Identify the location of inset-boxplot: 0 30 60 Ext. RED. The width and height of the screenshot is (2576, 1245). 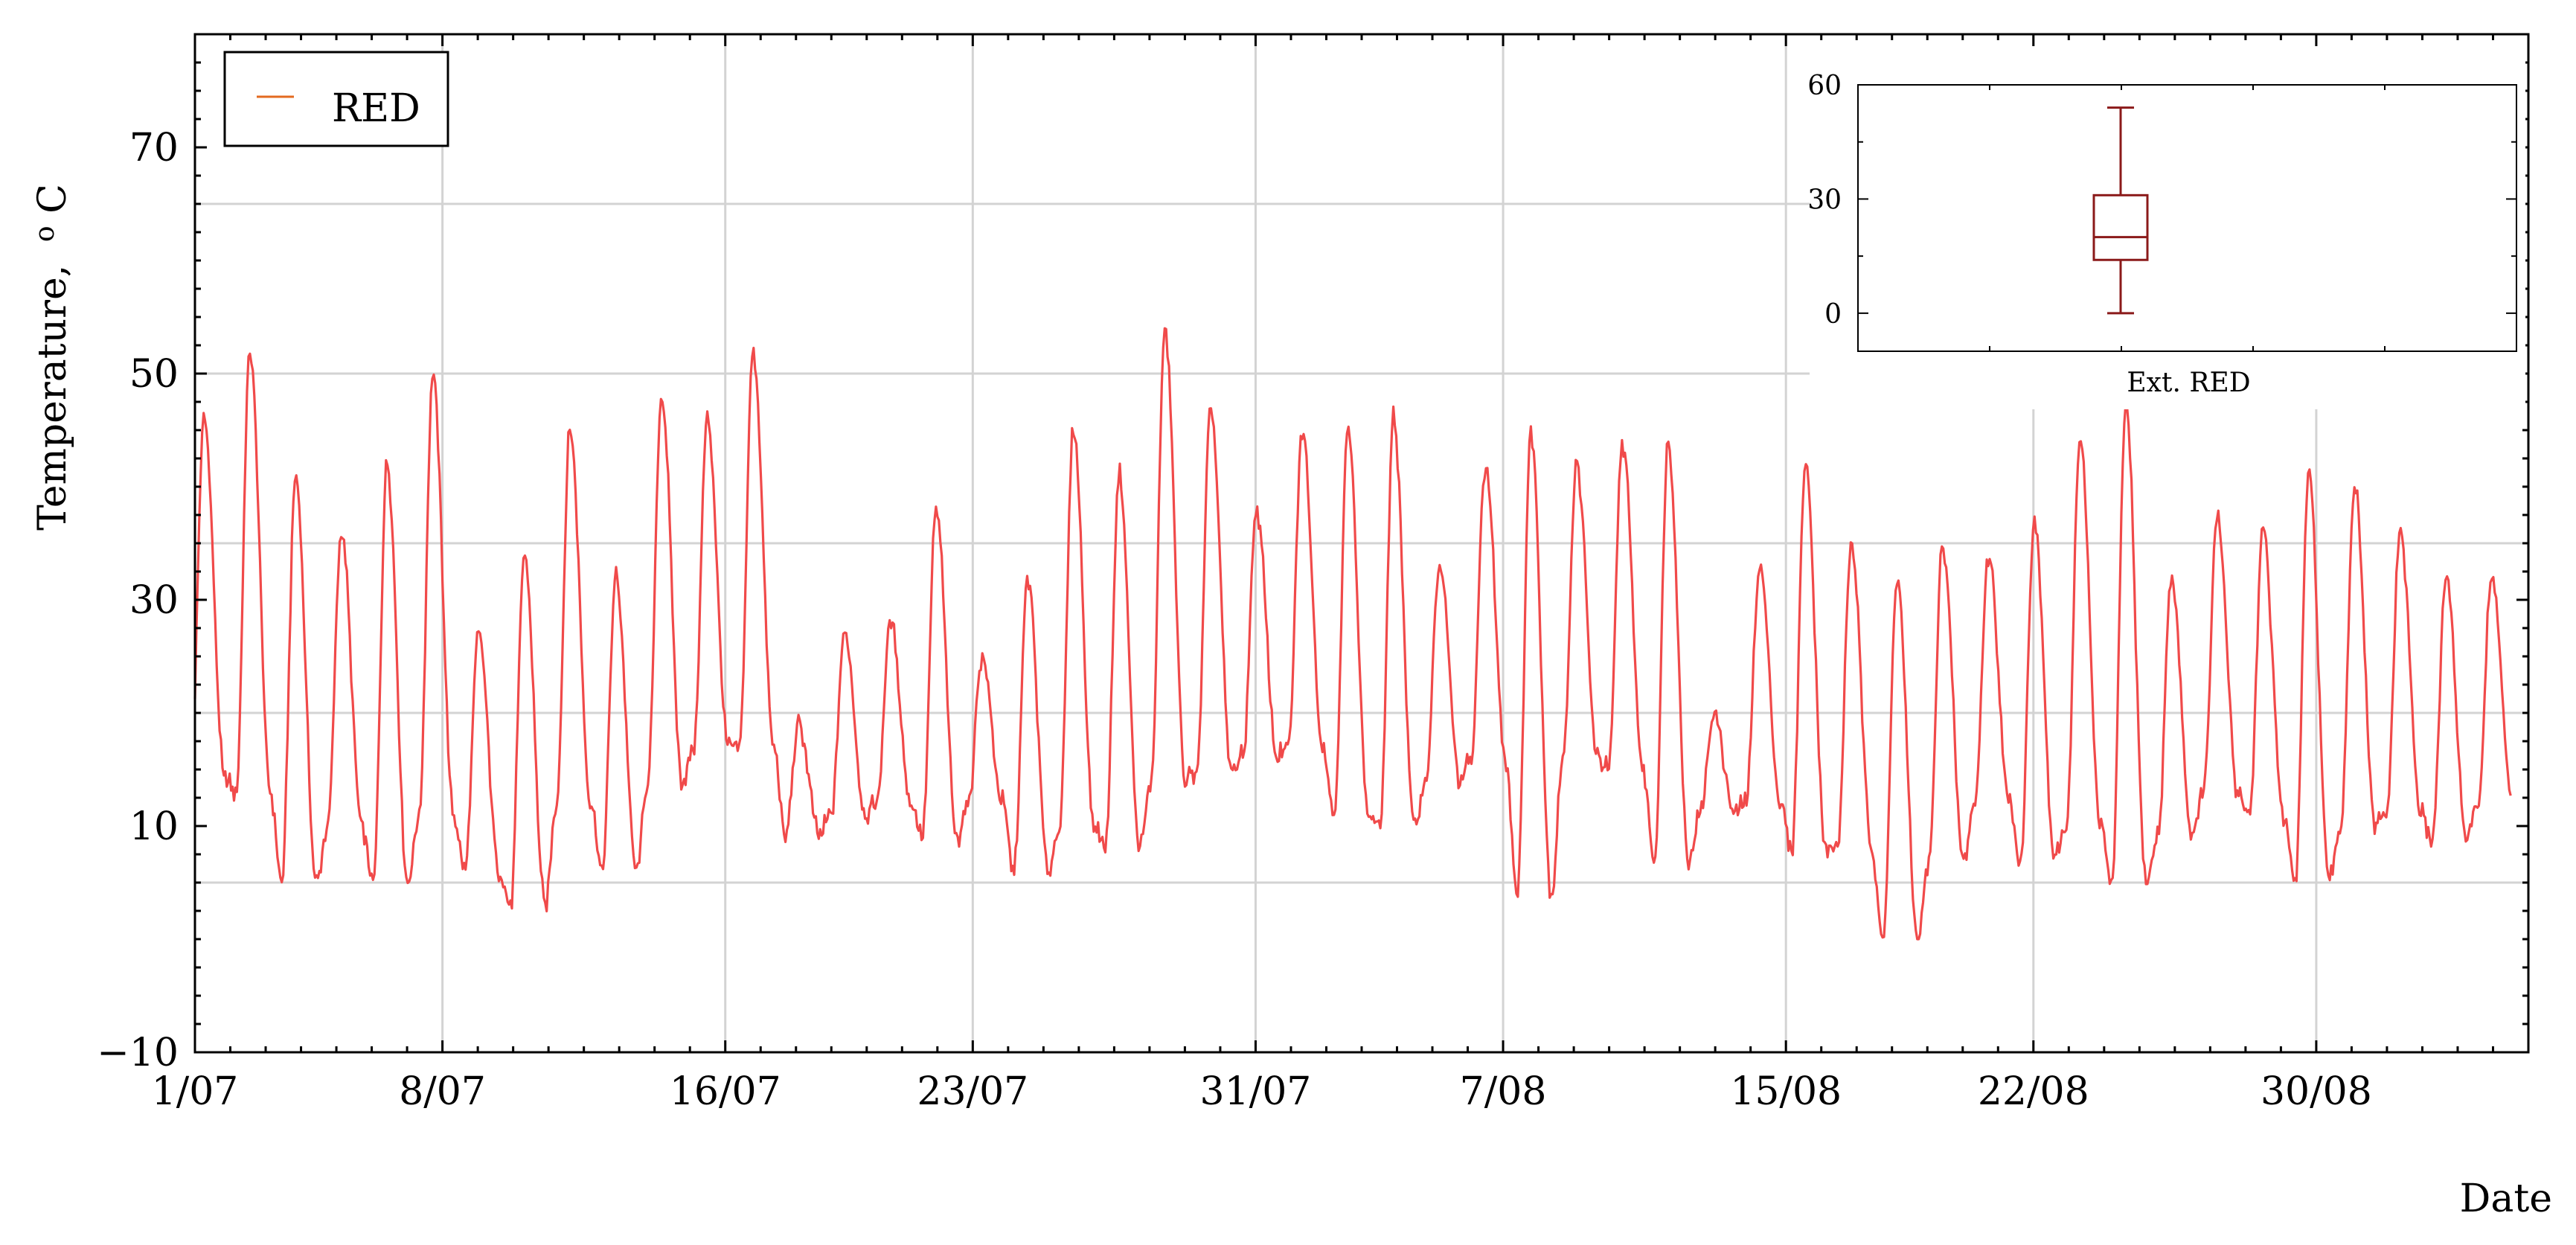
(2166, 228).